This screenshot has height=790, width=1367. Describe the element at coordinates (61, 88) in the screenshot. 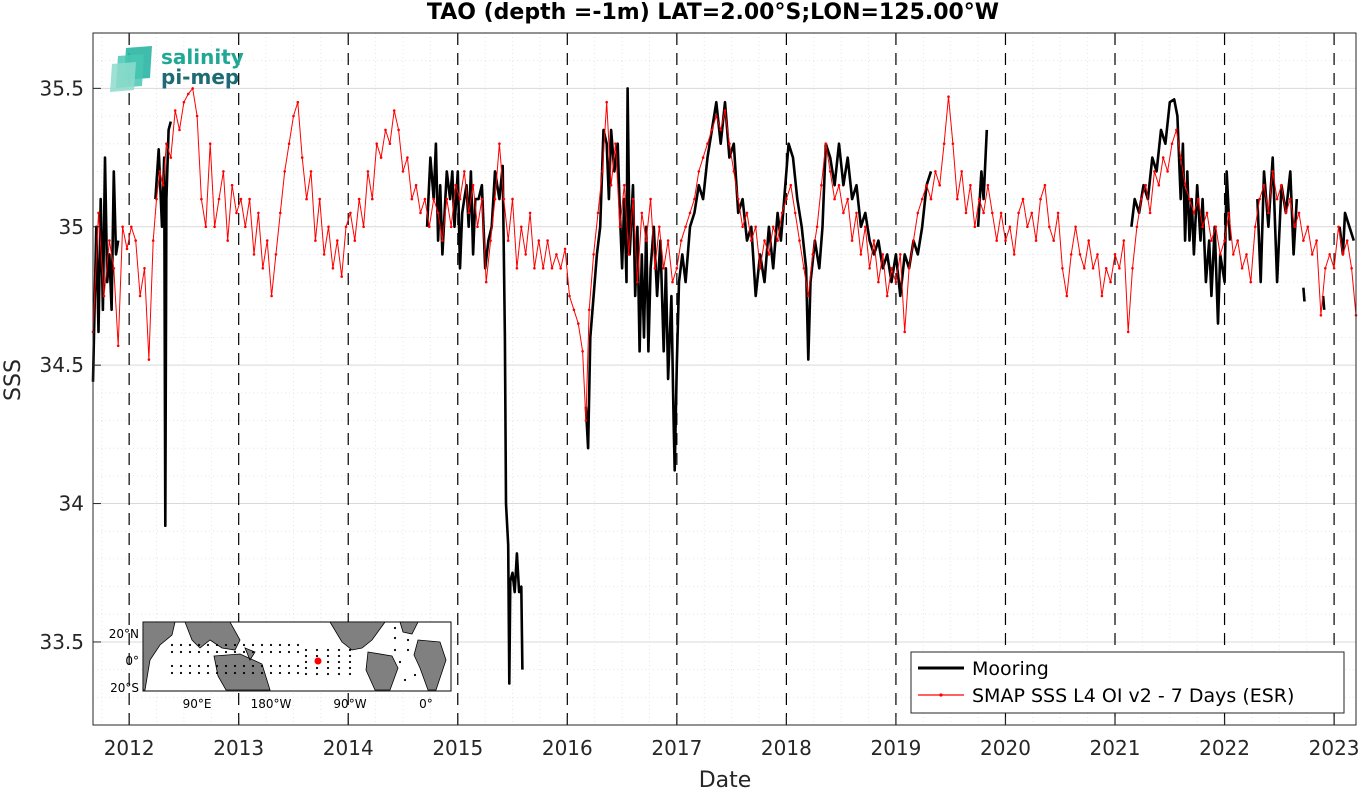

I see `y-tick-label: 35.5` at that location.